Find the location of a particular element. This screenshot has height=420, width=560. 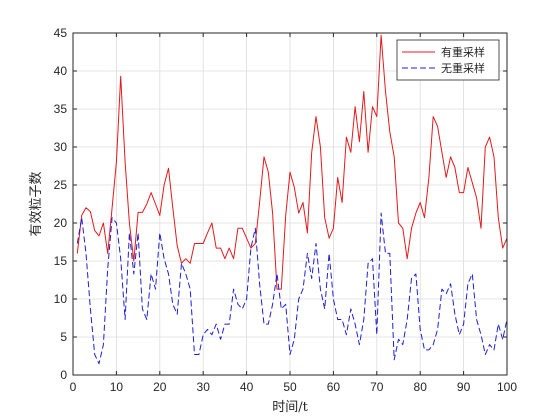

x-tick-label: 50 is located at coordinates (290, 387).